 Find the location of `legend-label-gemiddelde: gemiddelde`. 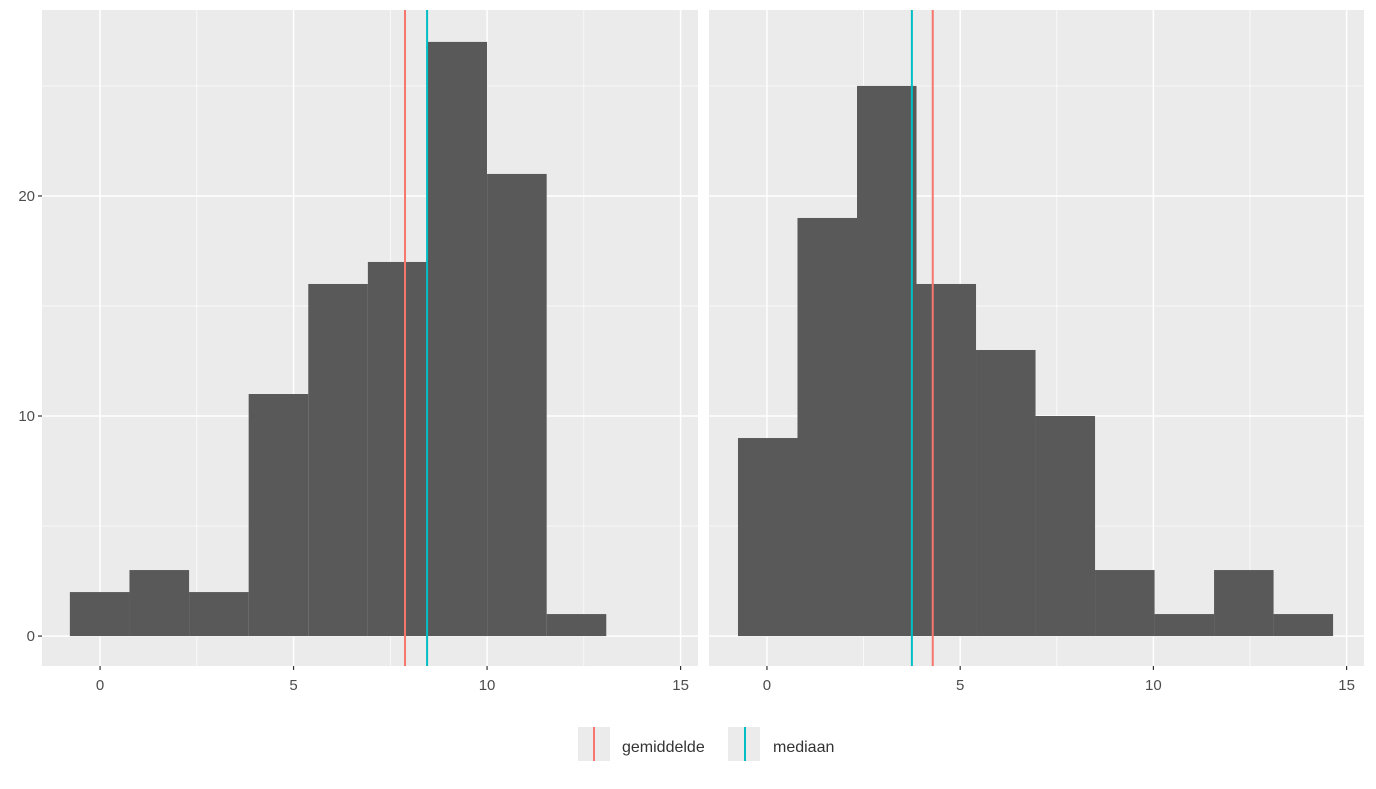

legend-label-gemiddelde: gemiddelde is located at coordinates (663, 747).